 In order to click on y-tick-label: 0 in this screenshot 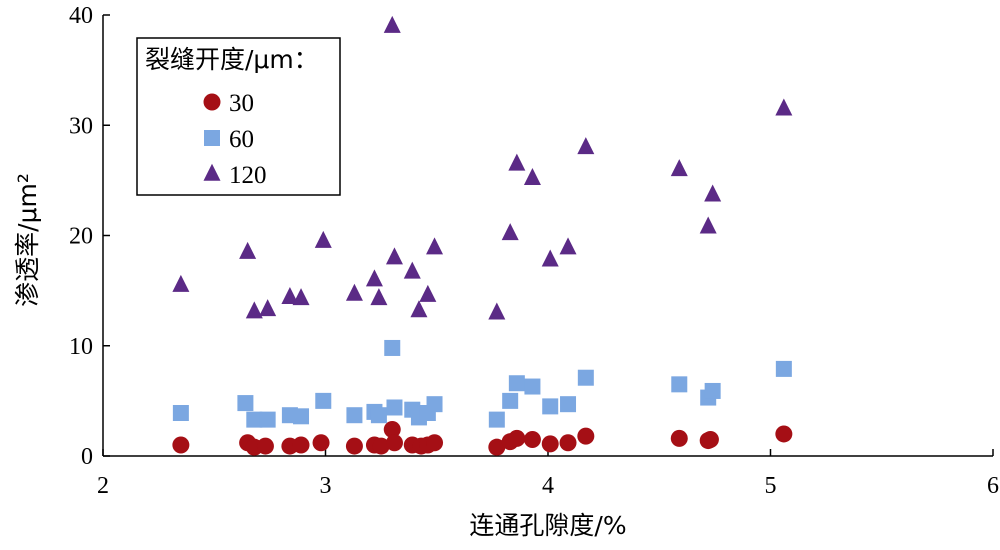, I will do `click(87, 457)`.